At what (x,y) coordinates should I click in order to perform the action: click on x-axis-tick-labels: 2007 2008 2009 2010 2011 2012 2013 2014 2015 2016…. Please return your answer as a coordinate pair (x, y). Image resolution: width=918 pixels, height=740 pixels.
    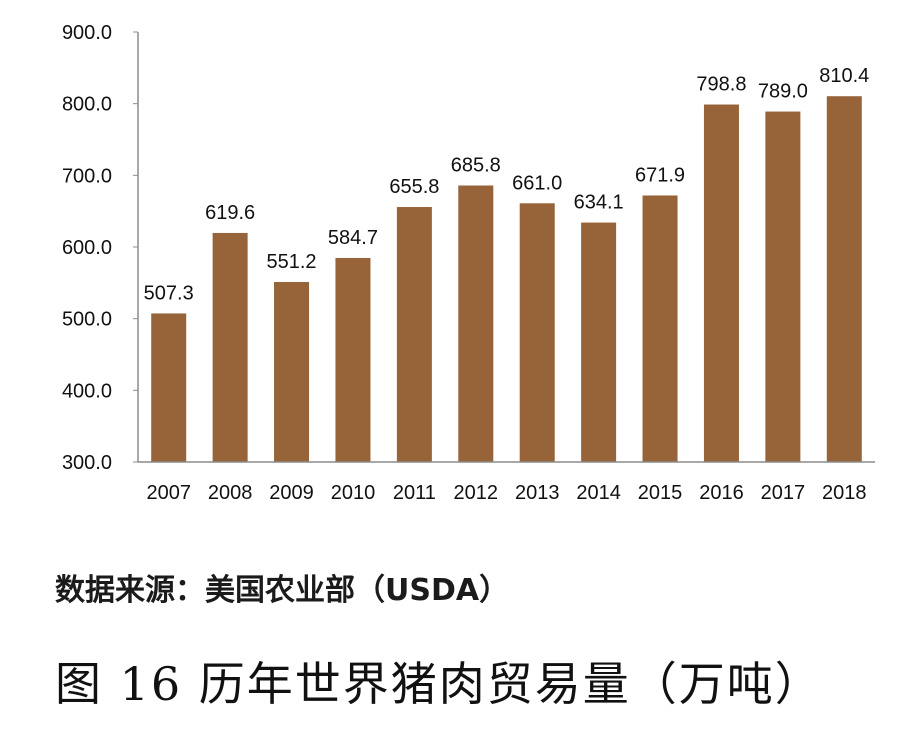
    Looking at the image, I should click on (506, 493).